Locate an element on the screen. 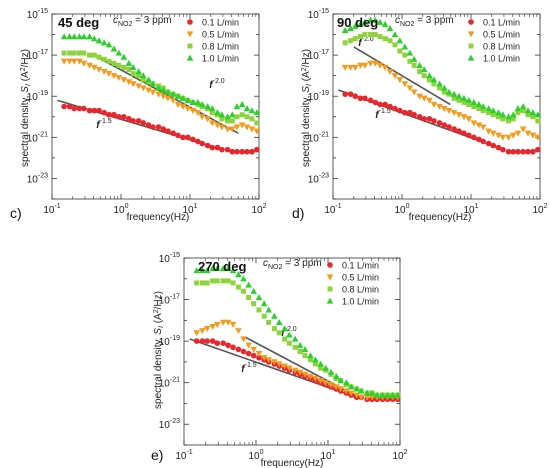  y-tick-label: 10-15 is located at coordinates (37, 14).